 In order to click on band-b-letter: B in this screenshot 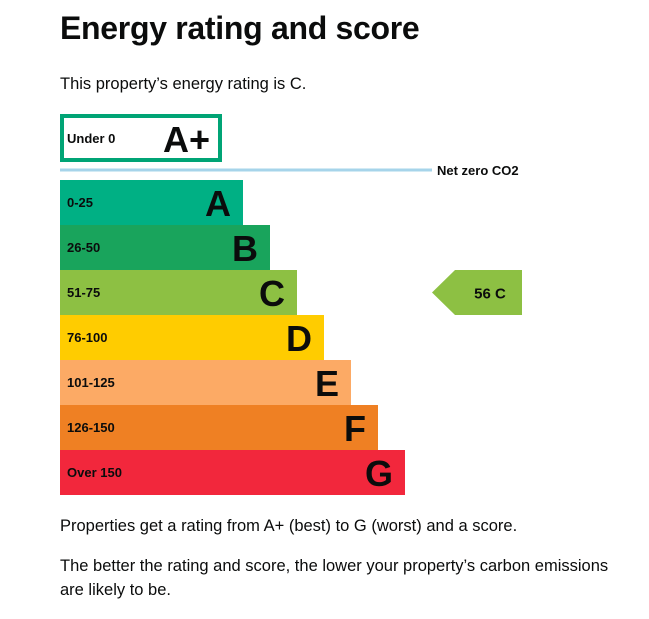, I will do `click(245, 248)`.